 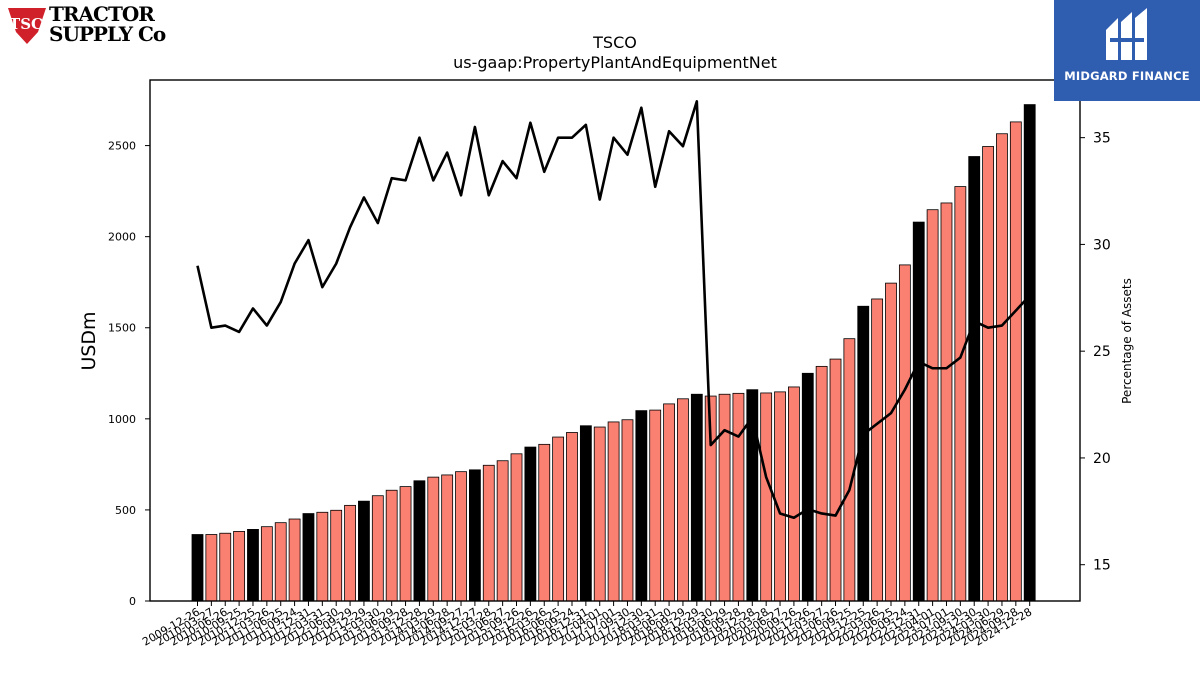 I want to click on y-tick-label: 0, so click(x=132, y=601).